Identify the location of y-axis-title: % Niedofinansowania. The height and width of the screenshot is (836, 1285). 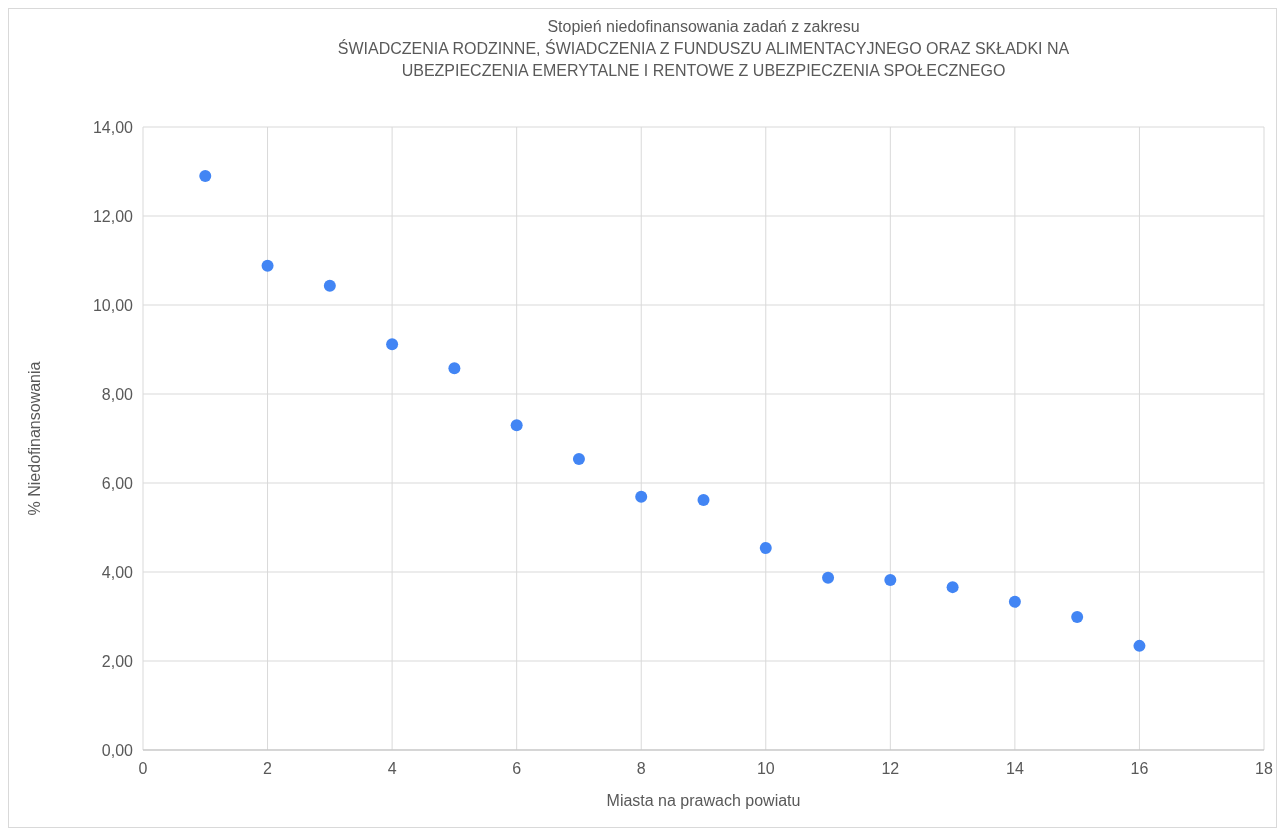
(34, 438).